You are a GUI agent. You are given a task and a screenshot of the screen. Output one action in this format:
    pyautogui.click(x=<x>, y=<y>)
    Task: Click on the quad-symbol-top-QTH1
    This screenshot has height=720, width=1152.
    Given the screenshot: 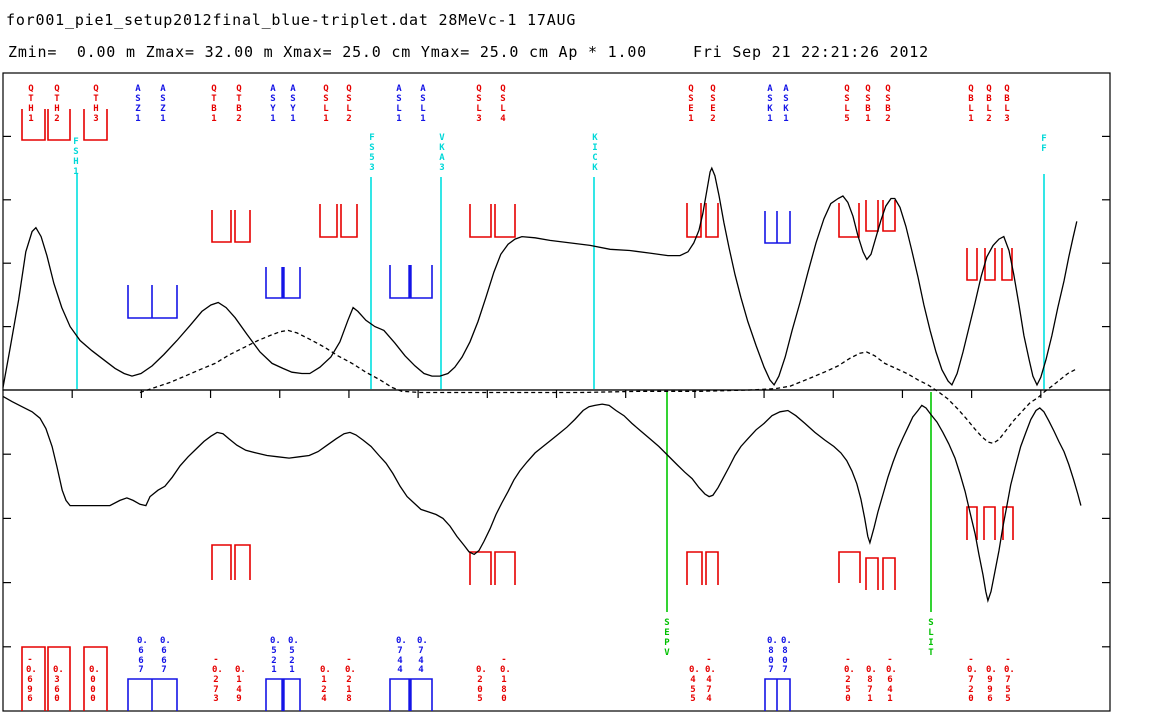 What is the action you would take?
    pyautogui.click(x=33, y=125)
    